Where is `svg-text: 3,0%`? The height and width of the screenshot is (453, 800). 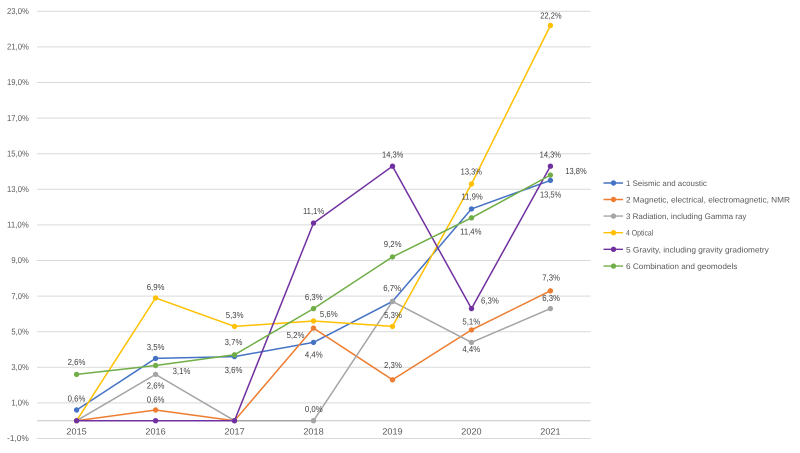 svg-text: 3,0% is located at coordinates (20, 367).